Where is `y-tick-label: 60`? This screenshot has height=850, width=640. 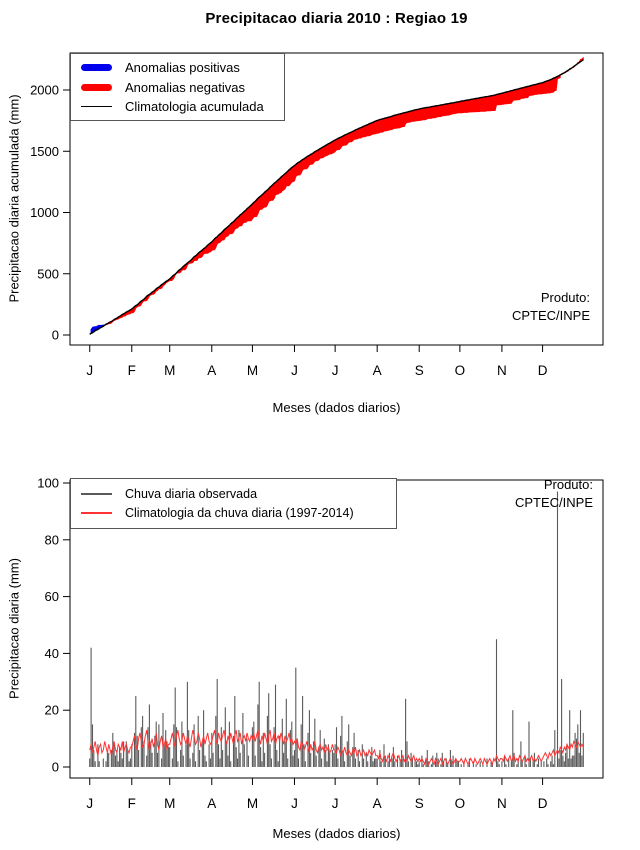 y-tick-label: 60 is located at coordinates (52, 596).